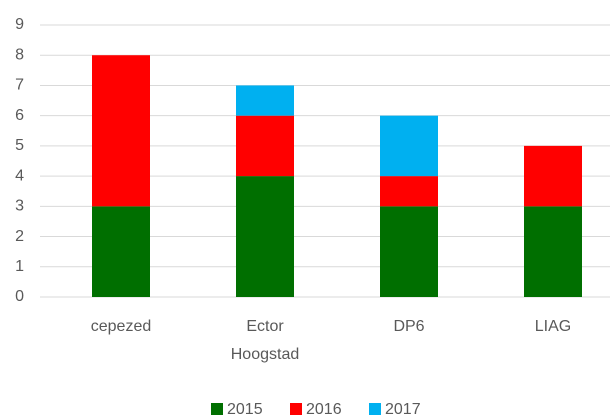 The width and height of the screenshot is (614, 419). I want to click on y-tick-label: 4, so click(19, 175).